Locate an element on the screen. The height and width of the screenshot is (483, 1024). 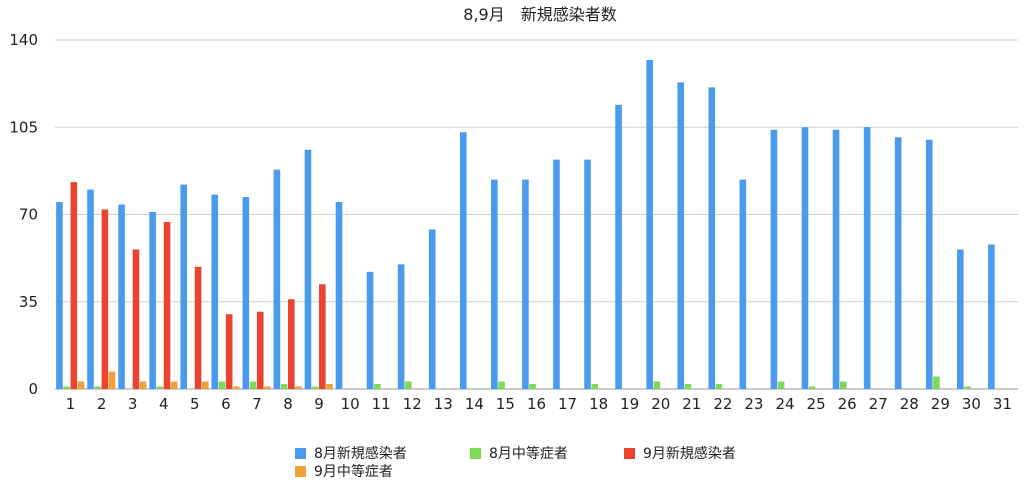
x-tick-label: 13 is located at coordinates (443, 404).